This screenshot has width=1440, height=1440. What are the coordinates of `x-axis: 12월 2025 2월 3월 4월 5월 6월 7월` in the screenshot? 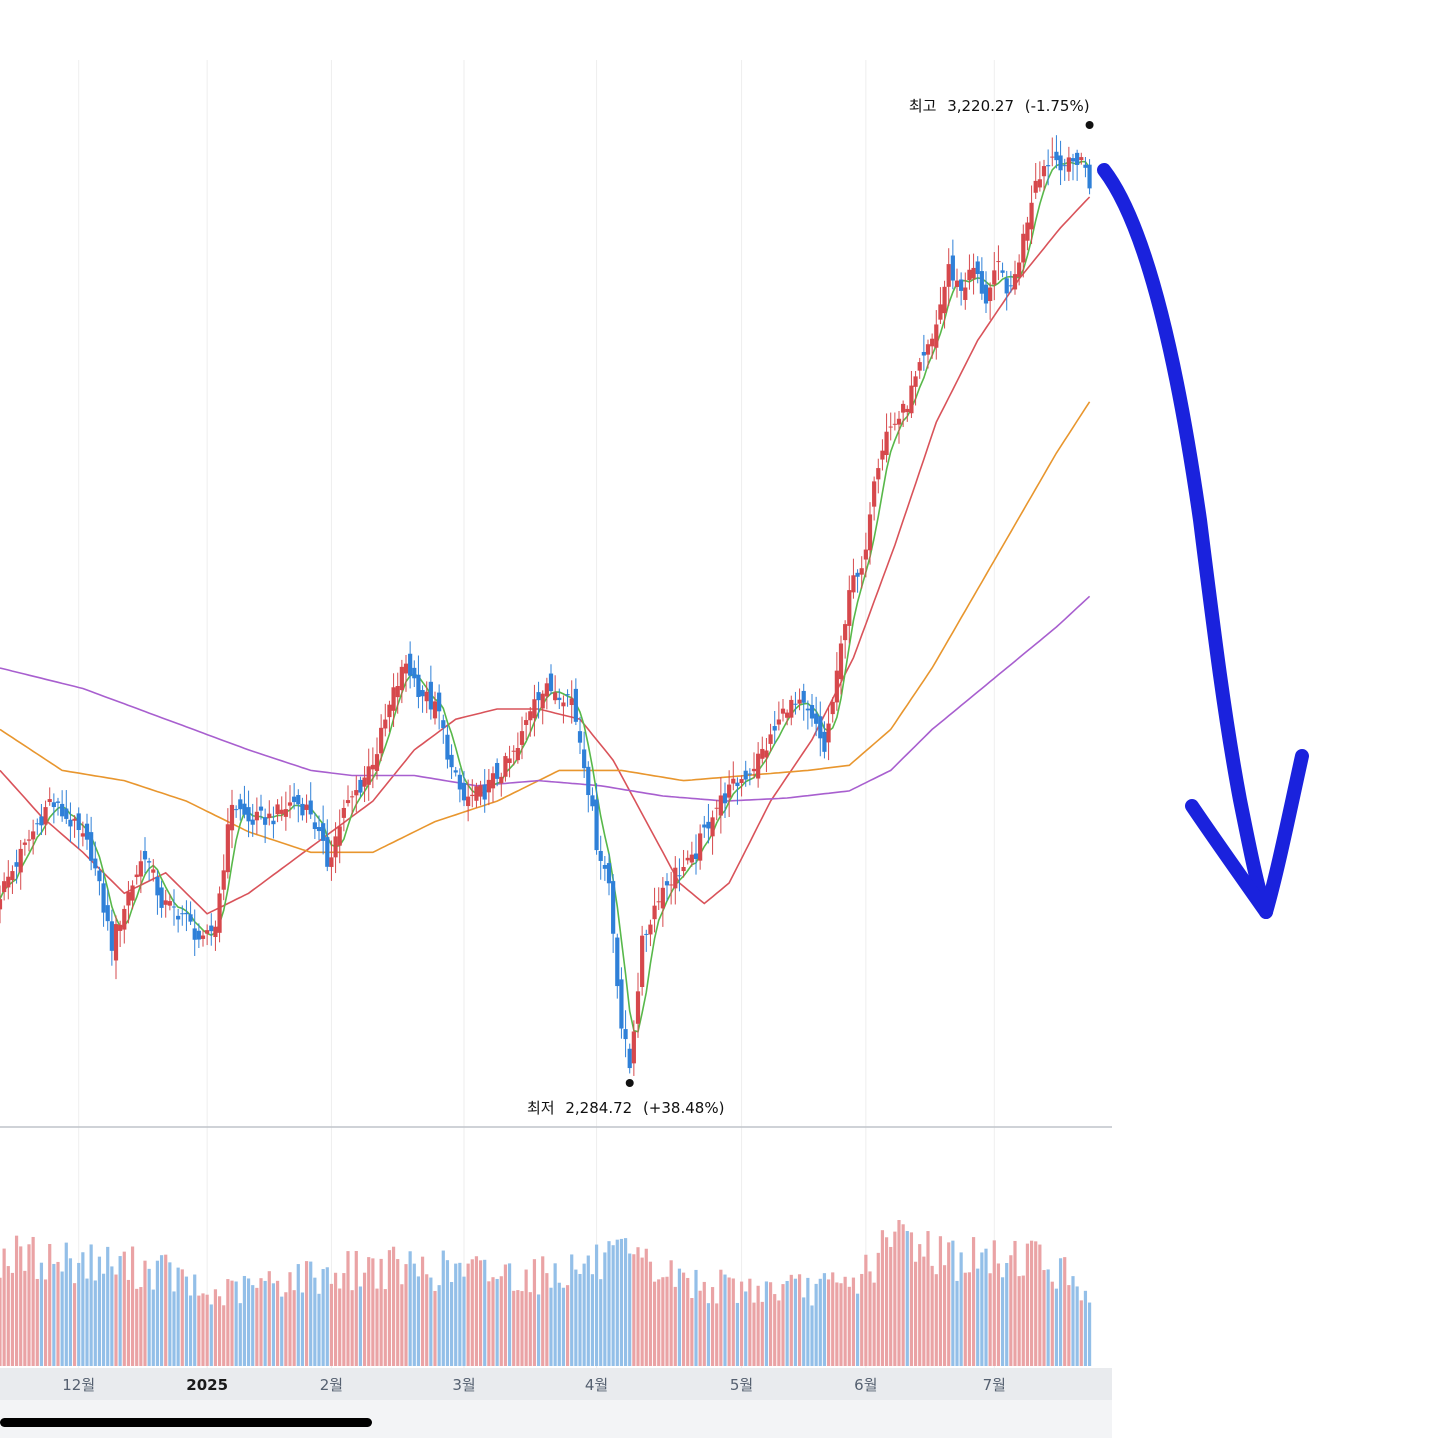 It's located at (556, 1403).